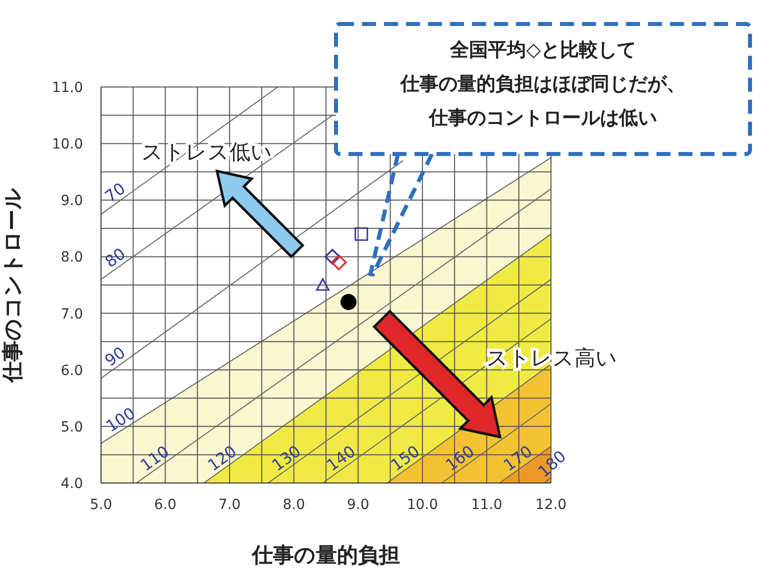 This screenshot has height=584, width=769. I want to click on x-tick-label: 11.0, so click(486, 504).